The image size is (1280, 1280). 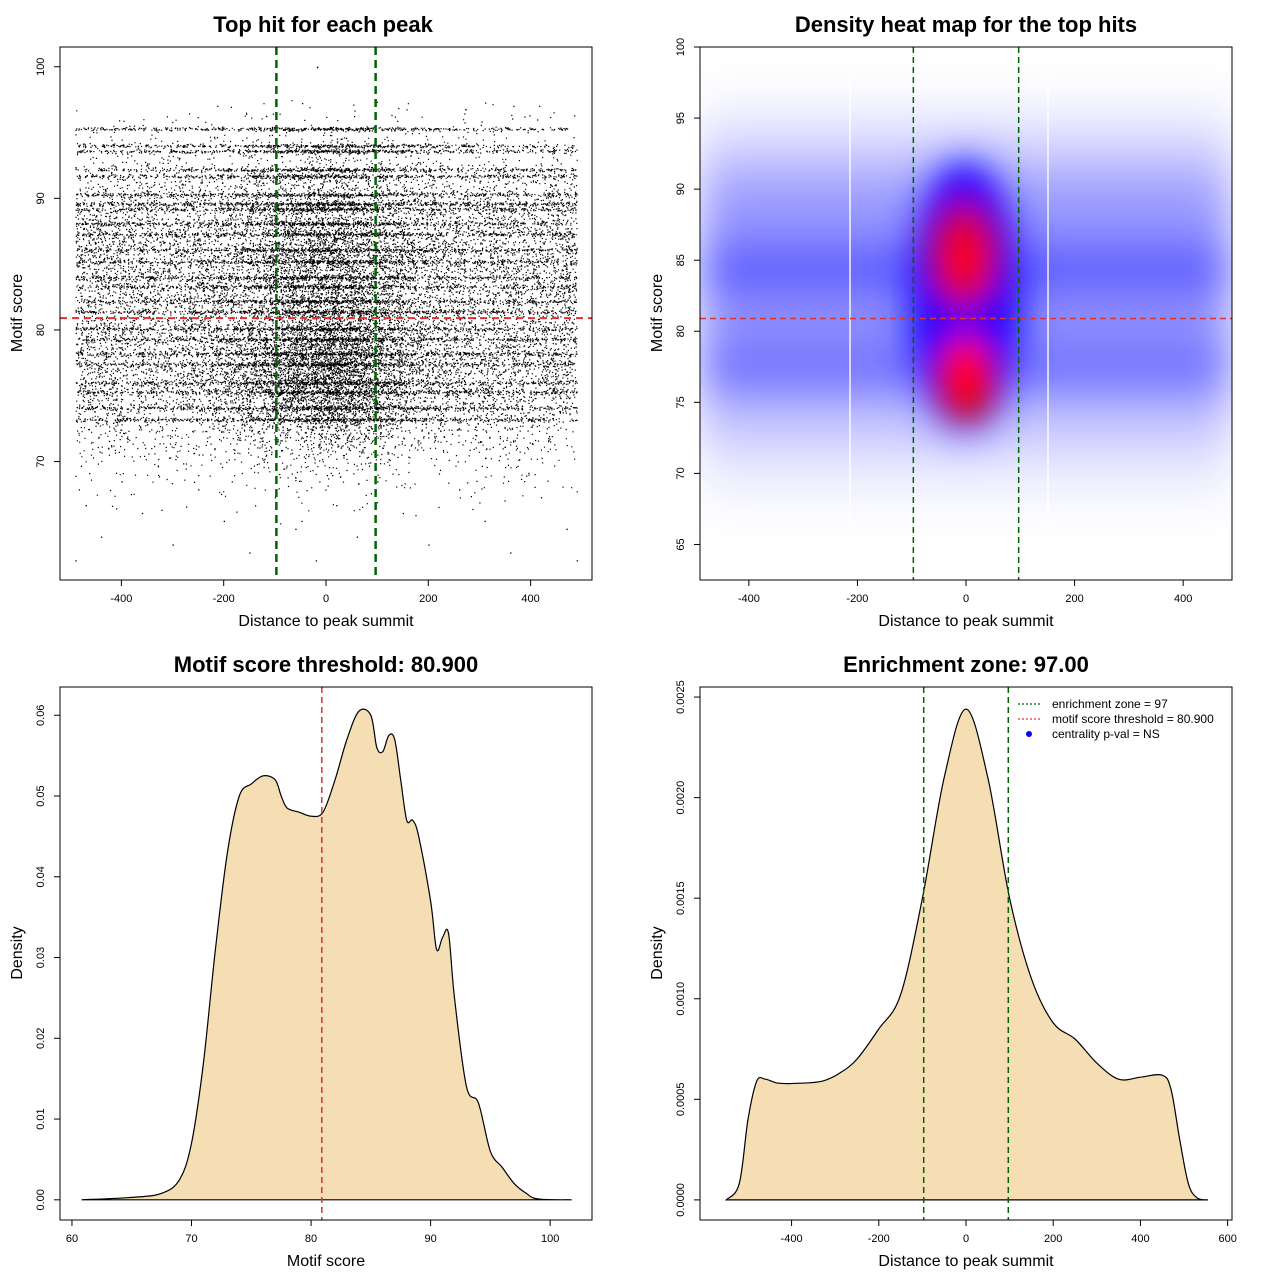 What do you see at coordinates (1009, 1232) in the screenshot?
I see `x-axis-ticks: -400 -200 0 200 400 600` at bounding box center [1009, 1232].